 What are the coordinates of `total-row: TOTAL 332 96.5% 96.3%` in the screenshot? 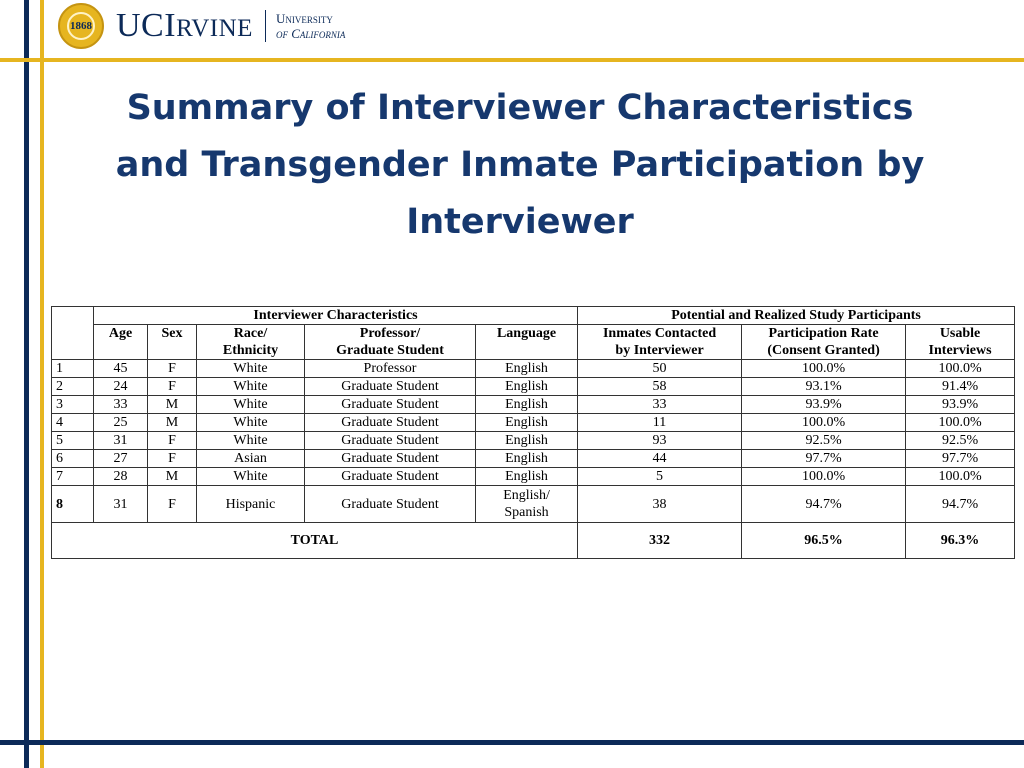 It's located at (533, 540).